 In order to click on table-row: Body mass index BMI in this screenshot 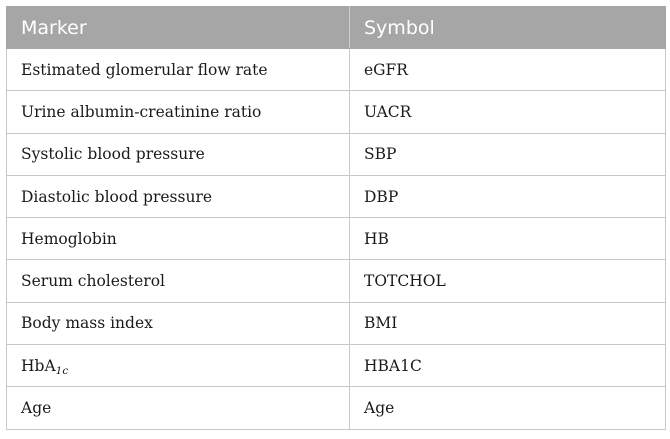, I will do `click(336, 323)`.